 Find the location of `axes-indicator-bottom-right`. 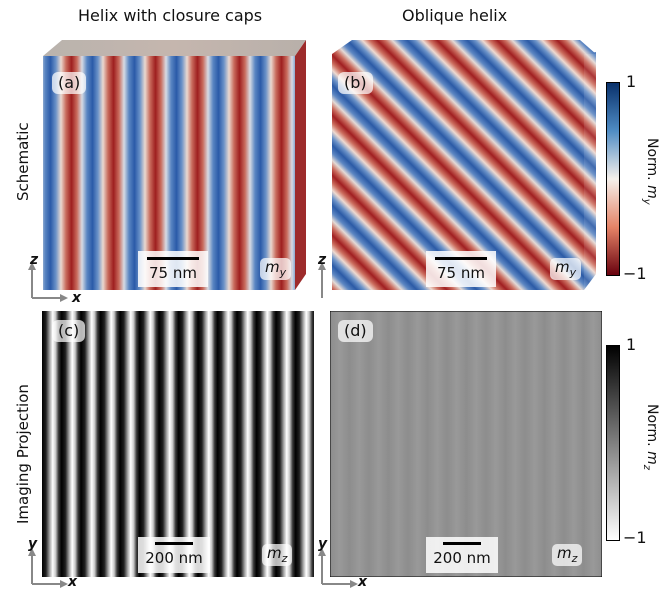

axes-indicator-bottom-right is located at coordinates (338, 568).